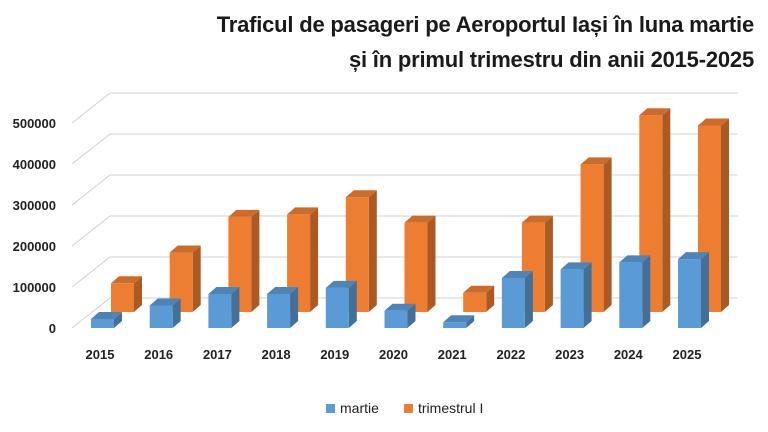 This screenshot has width=768, height=432. I want to click on x-tick-label: 2017, so click(217, 354).